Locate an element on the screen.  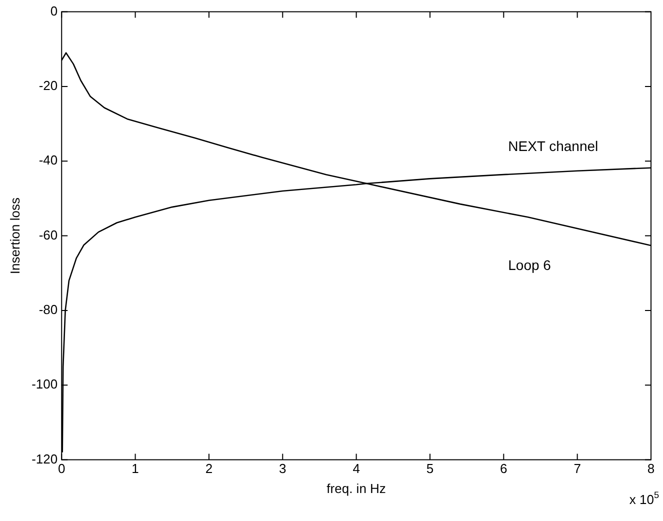
y-tick-label: 0 is located at coordinates (54, 10).